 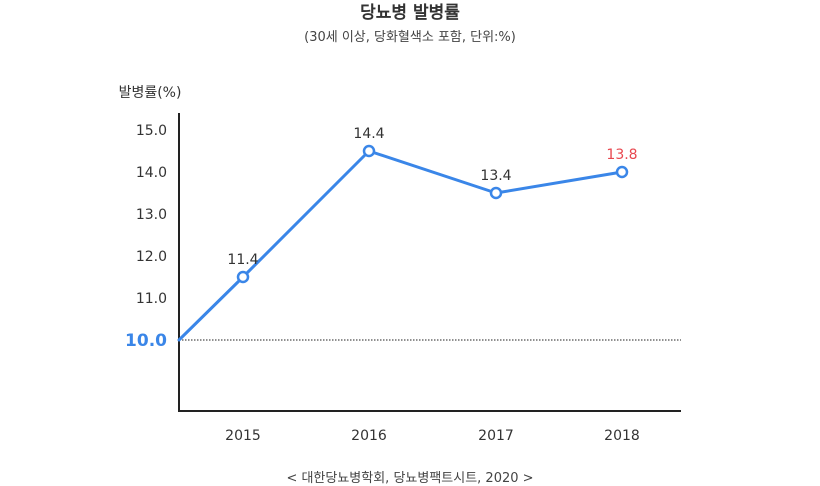 What do you see at coordinates (146, 237) in the screenshot?
I see `y-axis-ticks: 15.0 14.0 13.0 12.0 11.0 10.0` at bounding box center [146, 237].